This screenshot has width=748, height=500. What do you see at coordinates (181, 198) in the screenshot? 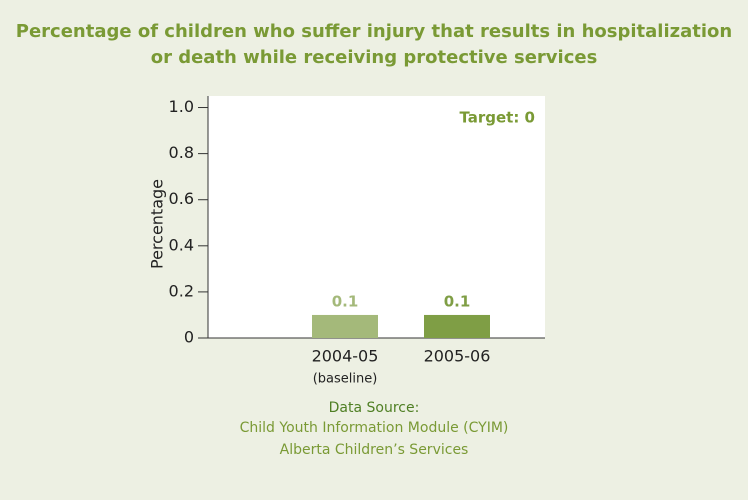
I see `y-tick-label: 0.6` at bounding box center [181, 198].